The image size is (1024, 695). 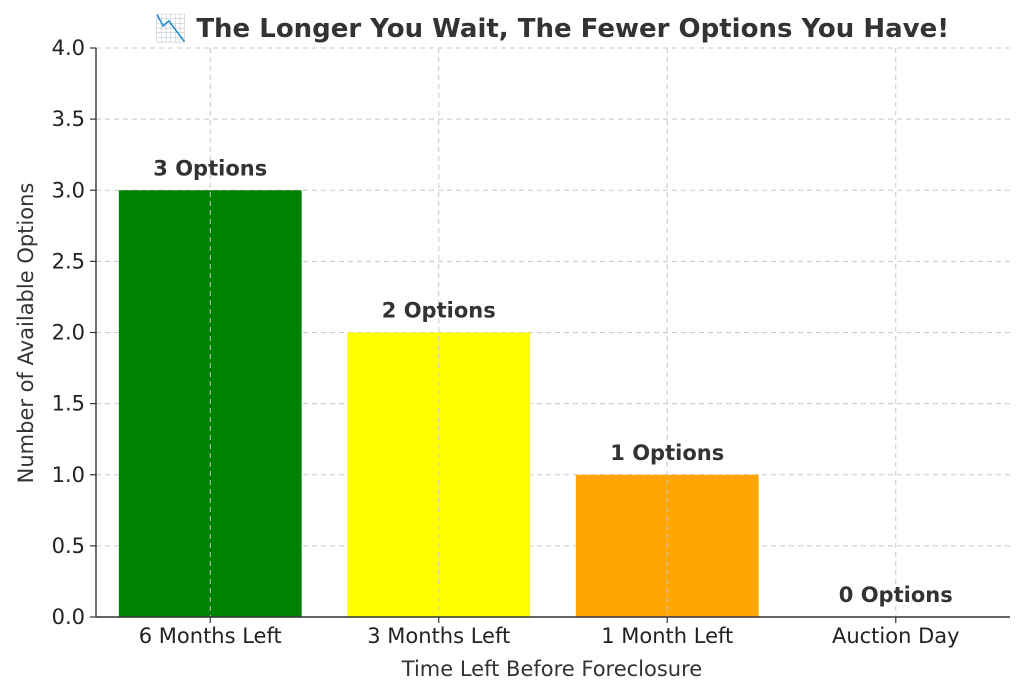 I want to click on data-label-2: 1 Options, so click(x=667, y=453).